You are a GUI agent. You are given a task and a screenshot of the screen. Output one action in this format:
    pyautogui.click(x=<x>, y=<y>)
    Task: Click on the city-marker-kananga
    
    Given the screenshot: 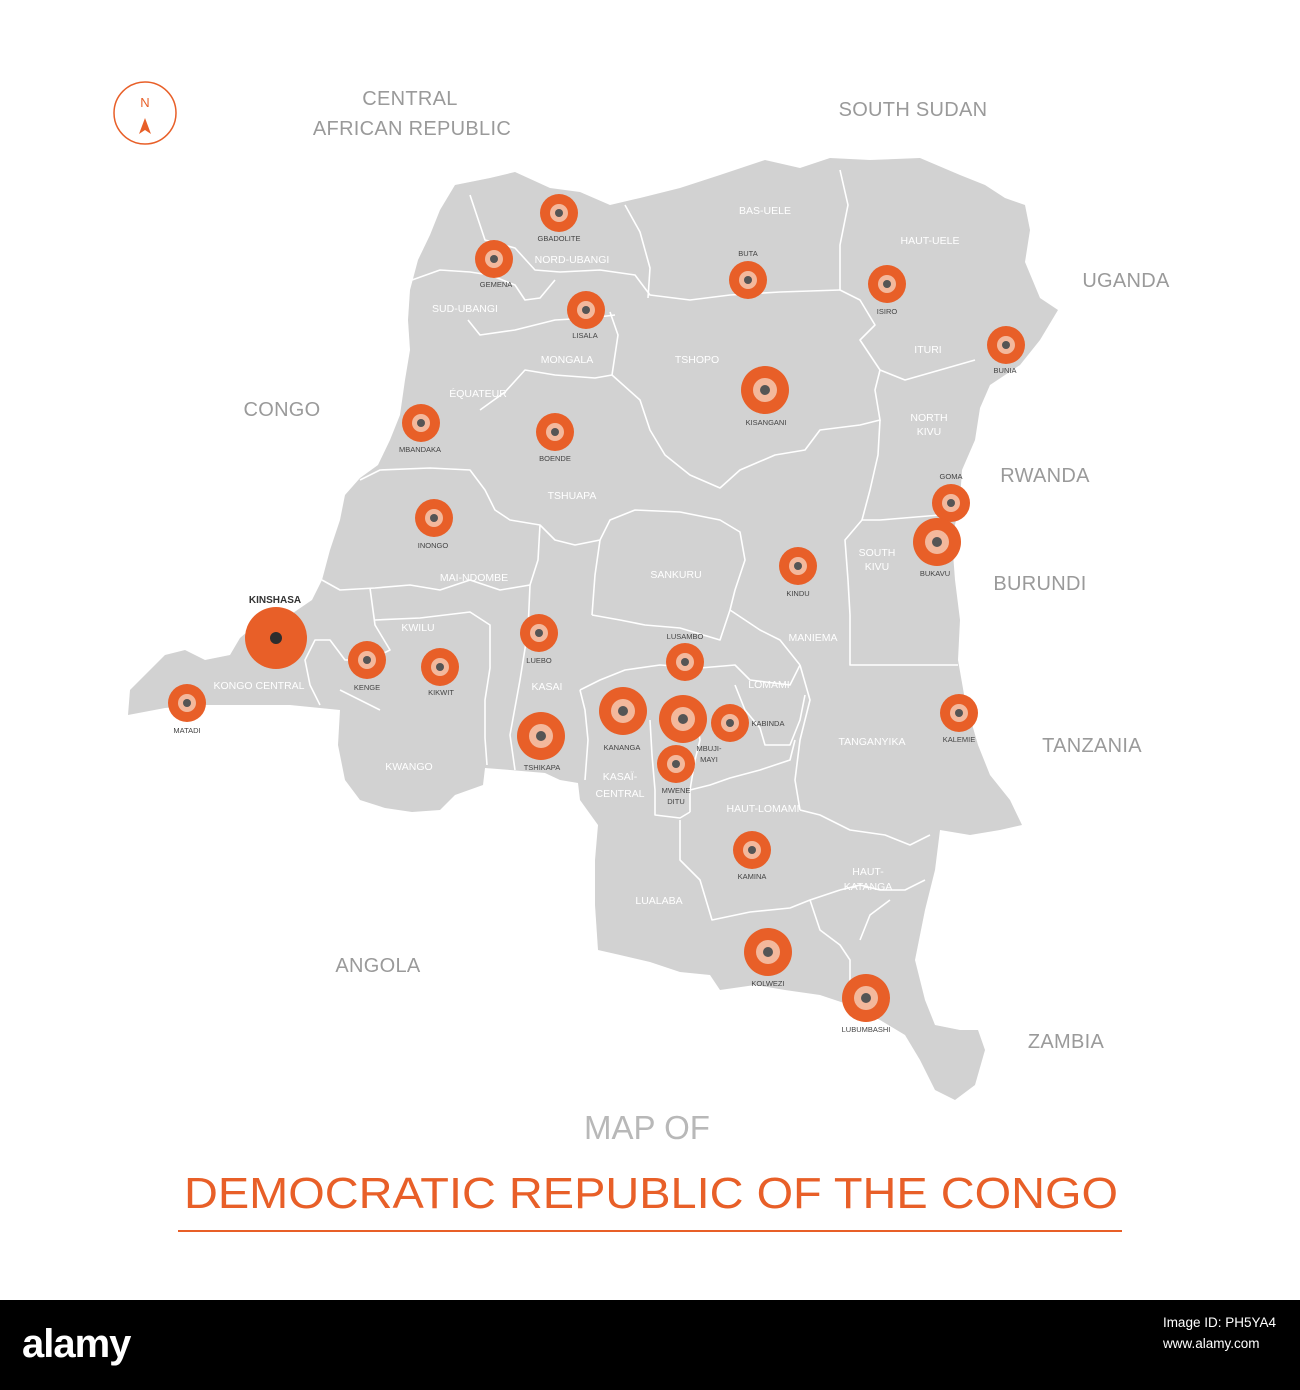 What is the action you would take?
    pyautogui.click(x=623, y=711)
    